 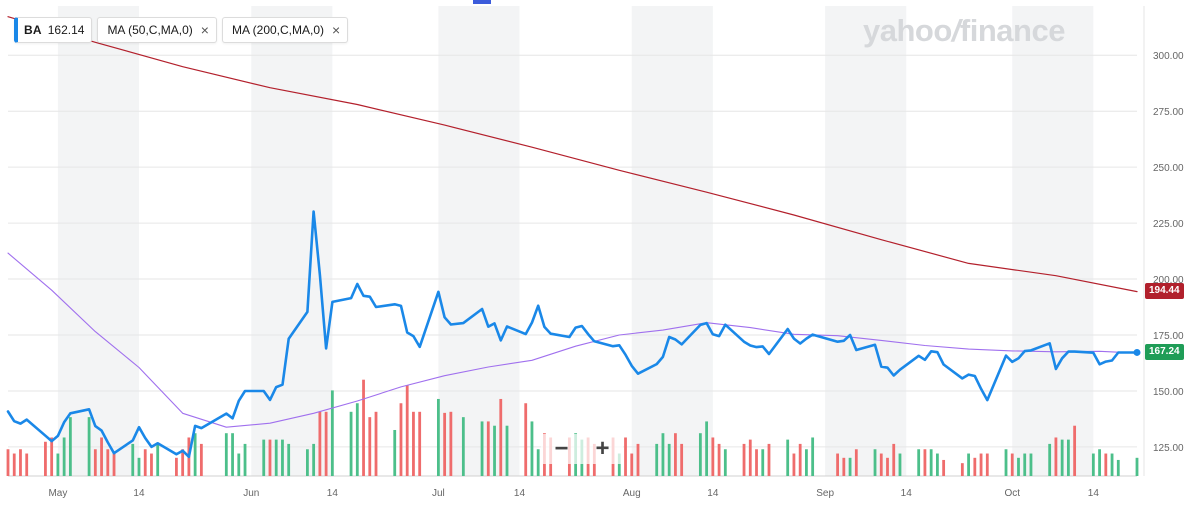 I want to click on y-tick-label: 300.00, so click(x=1168, y=56).